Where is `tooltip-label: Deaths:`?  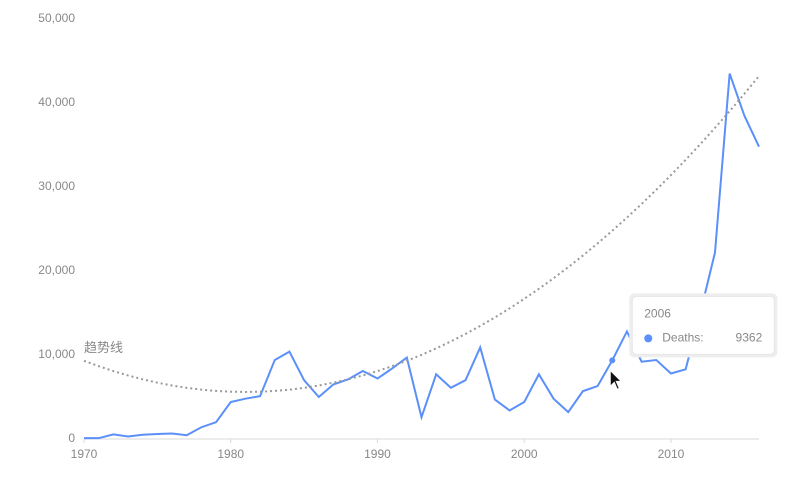 tooltip-label: Deaths: is located at coordinates (682, 338).